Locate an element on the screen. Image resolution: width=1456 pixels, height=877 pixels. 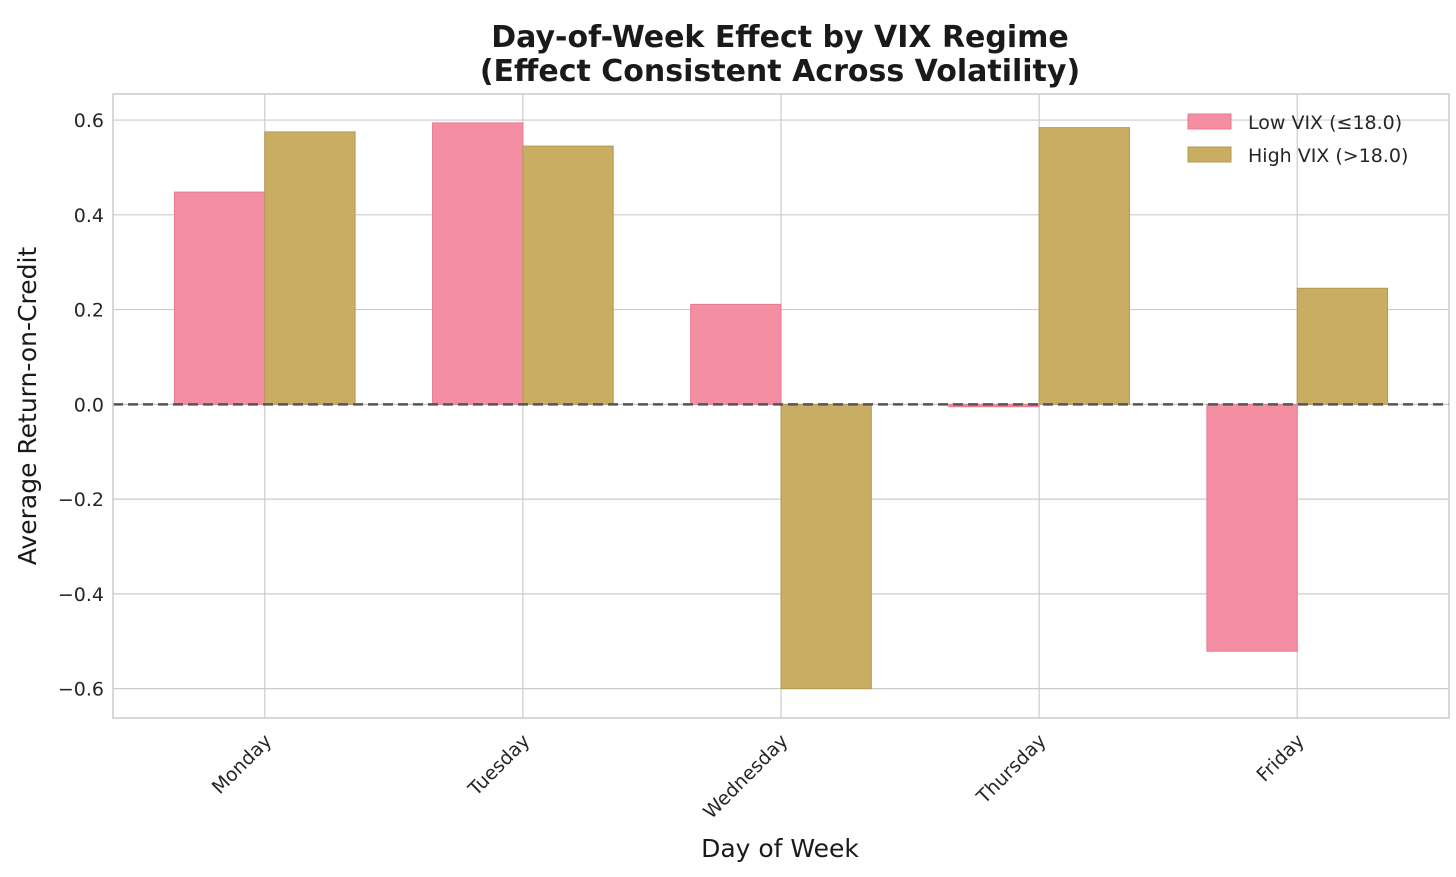
x-tick-label-thursday: Thursday is located at coordinates (1011, 769).